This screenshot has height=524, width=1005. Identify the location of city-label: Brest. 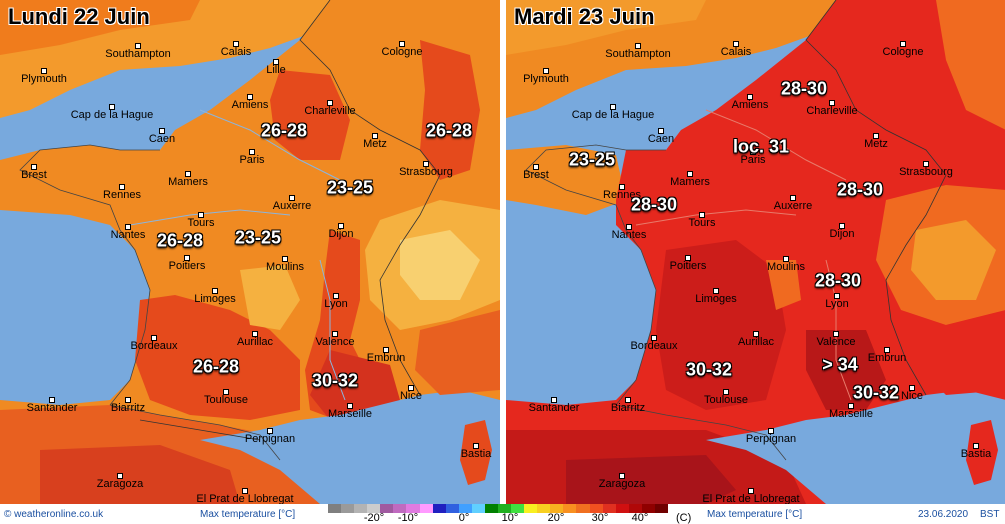
(34, 175).